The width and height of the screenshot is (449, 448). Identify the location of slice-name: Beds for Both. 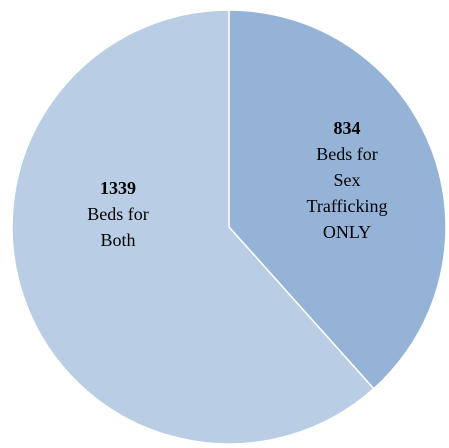
(118, 227).